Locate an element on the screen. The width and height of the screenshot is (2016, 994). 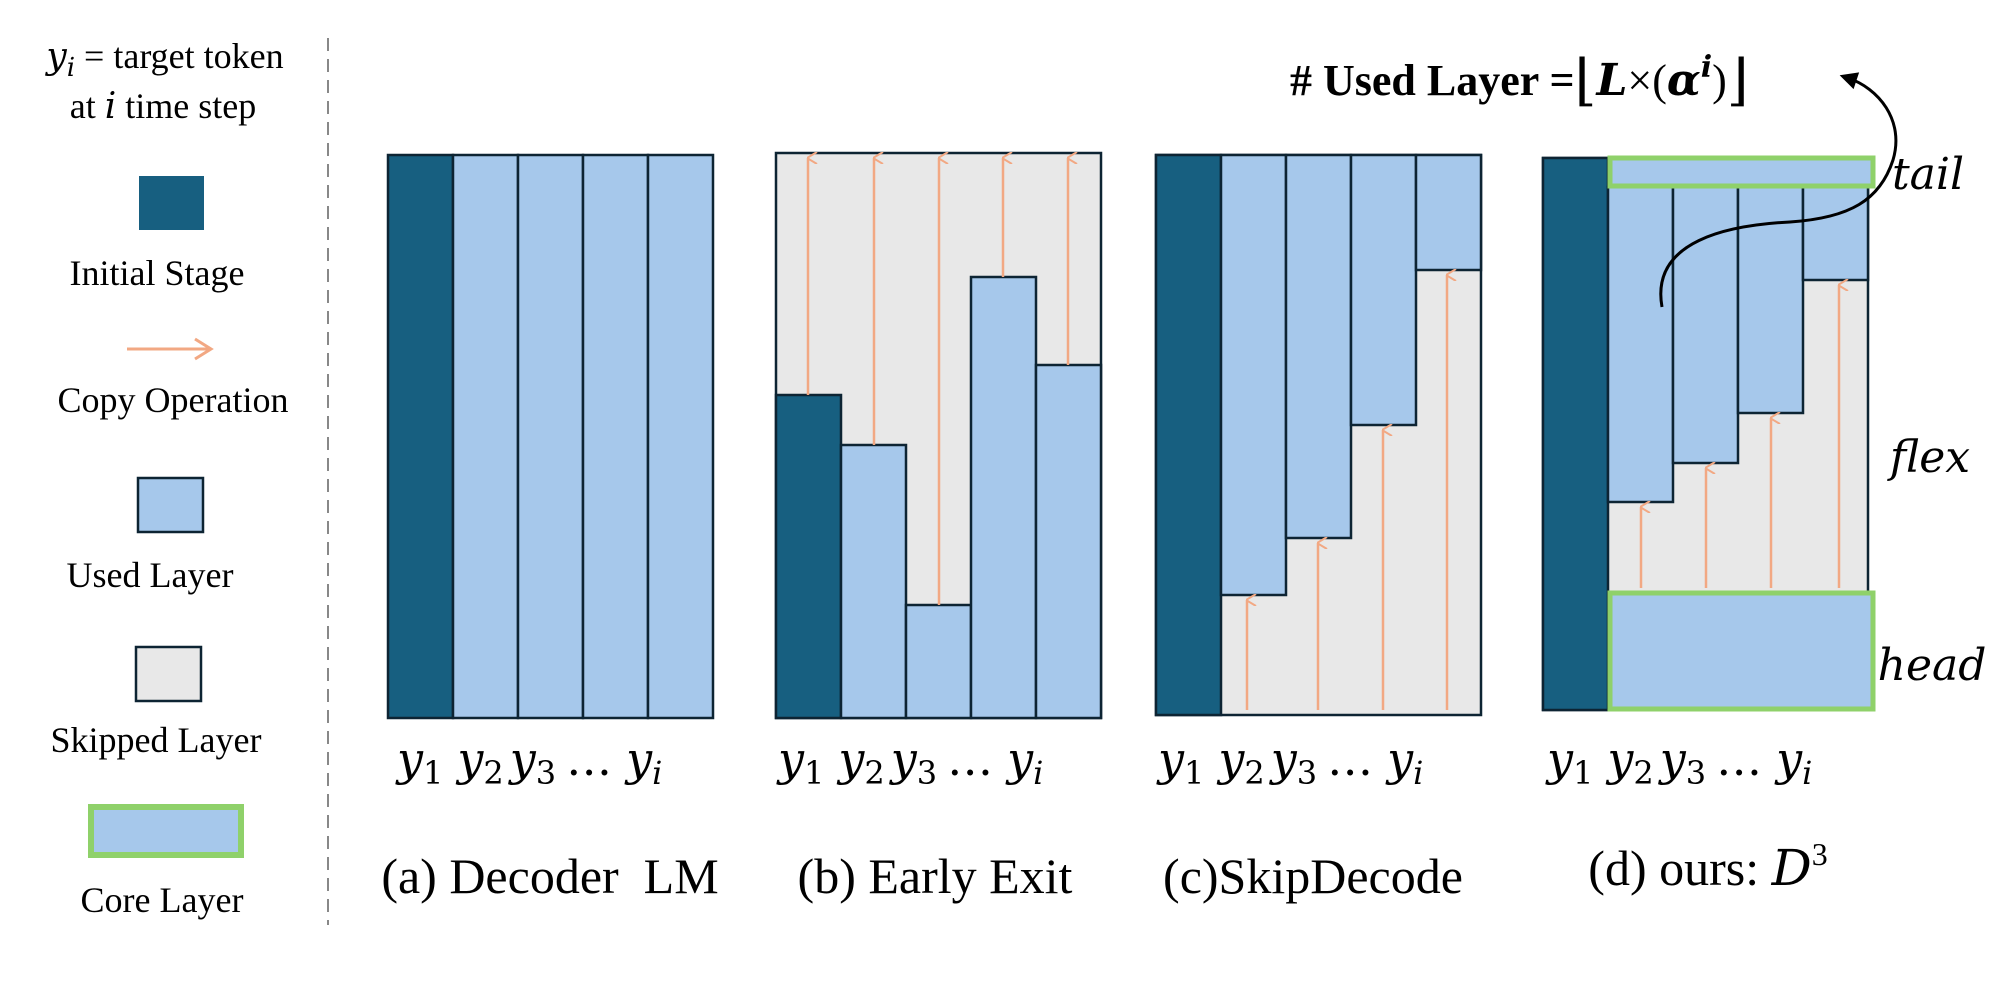
panel-d-caption: (d) ours: D3 is located at coordinates (1707, 866).